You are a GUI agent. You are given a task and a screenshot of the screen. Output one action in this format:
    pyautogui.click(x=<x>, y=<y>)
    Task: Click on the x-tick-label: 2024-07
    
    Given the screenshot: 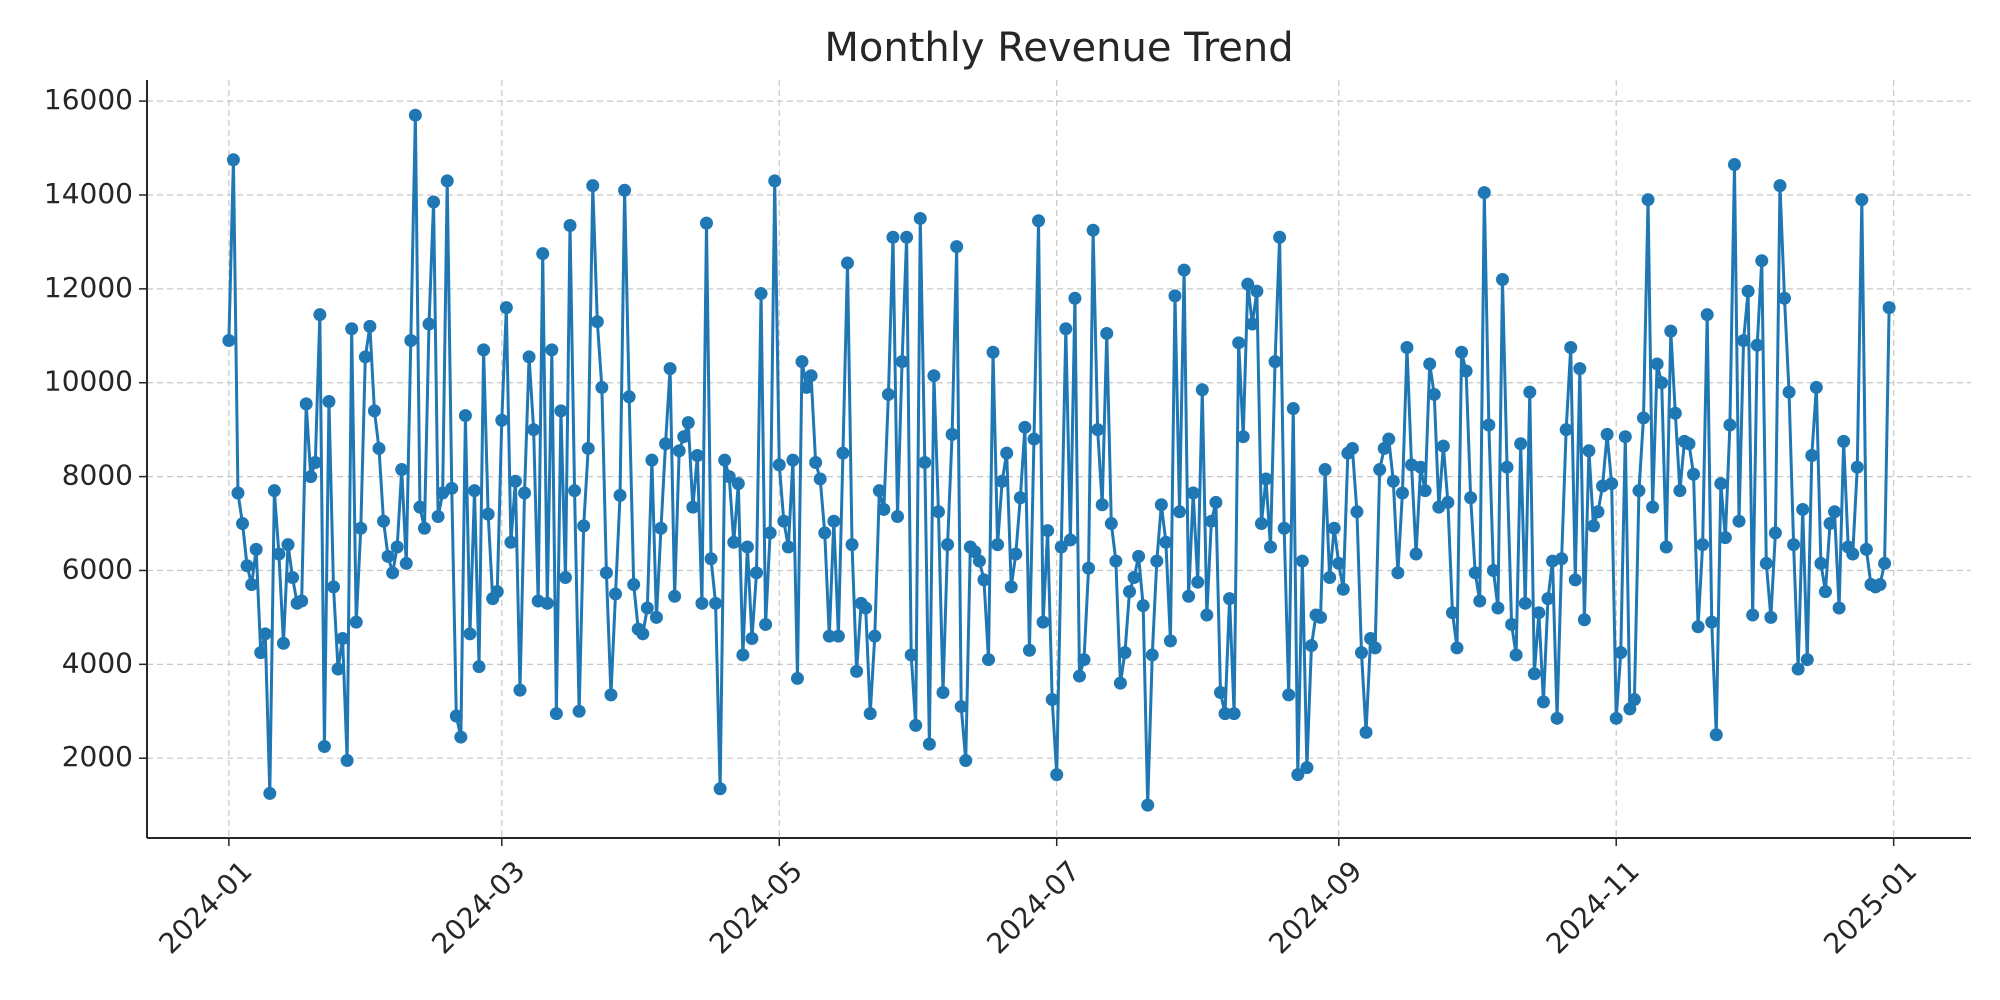 What is the action you would take?
    pyautogui.click(x=1033, y=907)
    